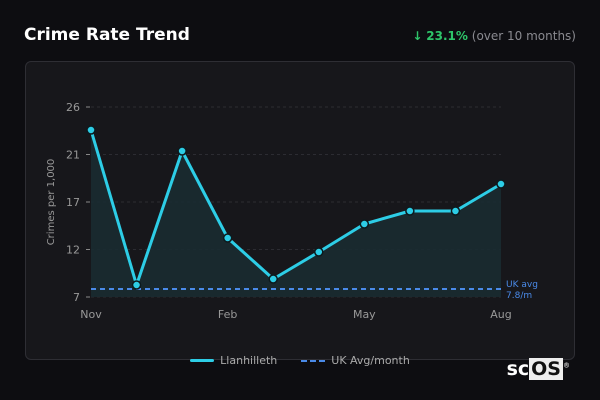  I want to click on uk-average-value: 7.8/m, so click(519, 296).